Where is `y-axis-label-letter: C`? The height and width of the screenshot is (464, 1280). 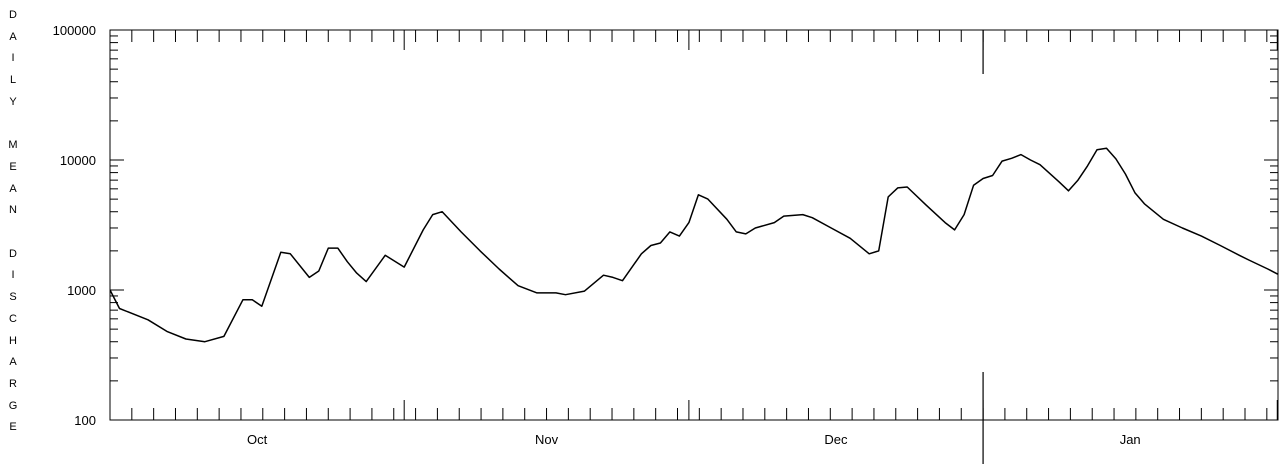 y-axis-label-letter: C is located at coordinates (13, 318).